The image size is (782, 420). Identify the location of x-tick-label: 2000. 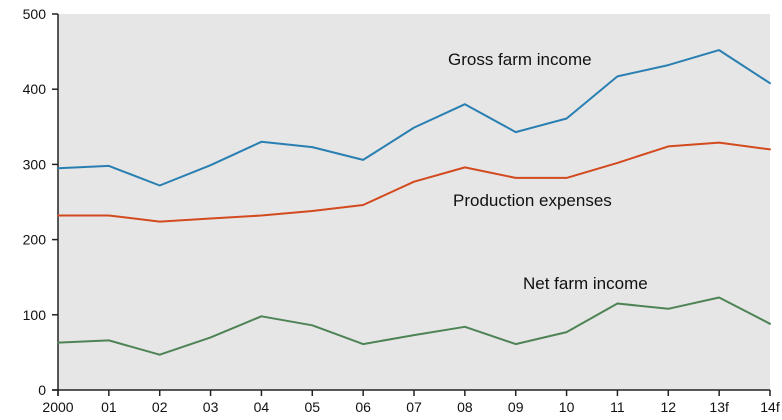
(57, 407).